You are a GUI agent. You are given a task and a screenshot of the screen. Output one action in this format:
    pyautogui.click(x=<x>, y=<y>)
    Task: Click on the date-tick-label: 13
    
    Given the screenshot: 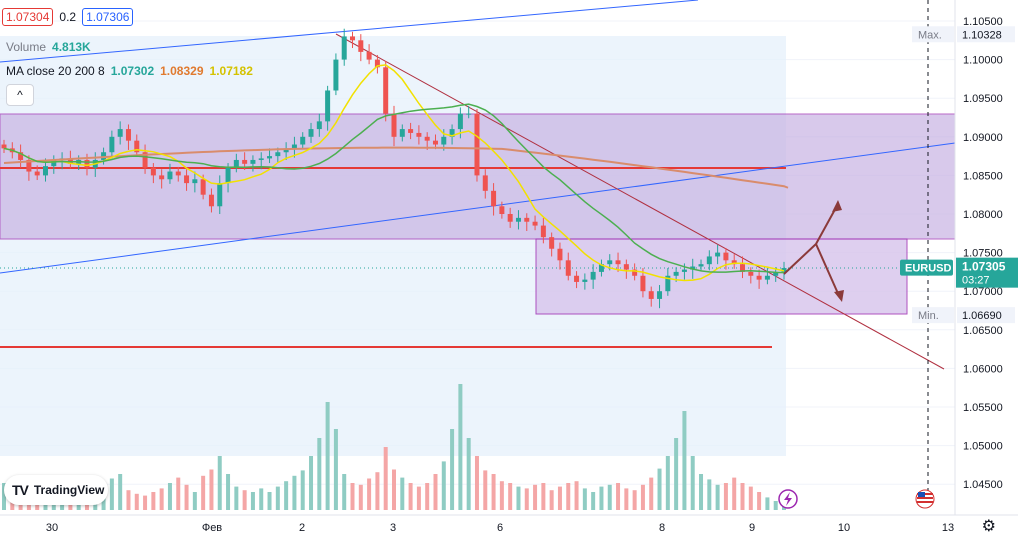 What is the action you would take?
    pyautogui.click(x=948, y=528)
    